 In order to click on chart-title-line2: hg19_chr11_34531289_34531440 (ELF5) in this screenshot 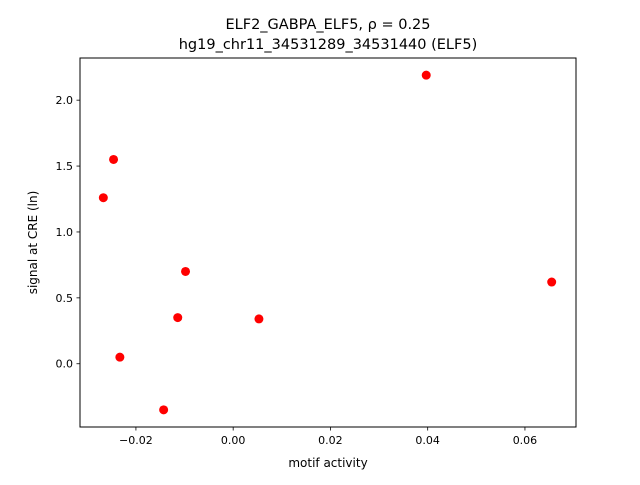, I will do `click(328, 45)`.